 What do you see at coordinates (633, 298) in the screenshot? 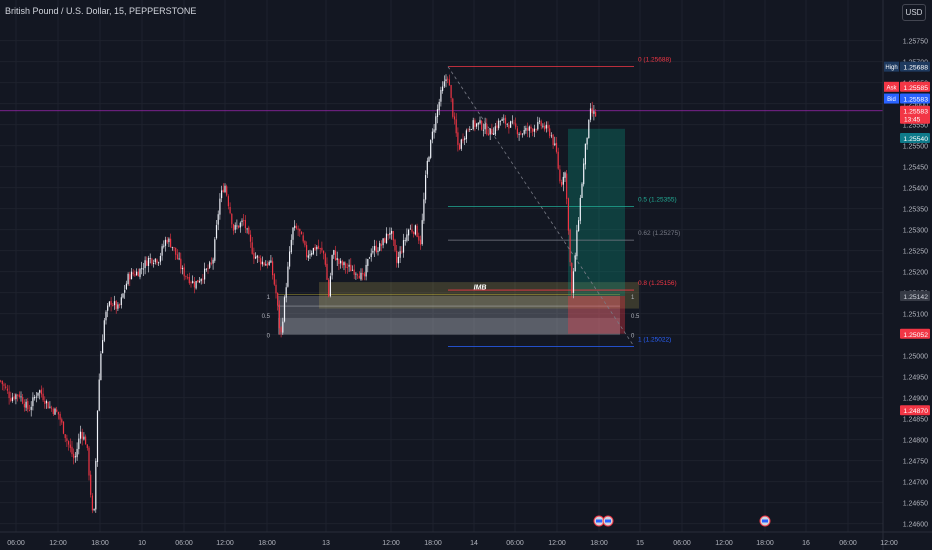
I see `box-label: 1` at bounding box center [633, 298].